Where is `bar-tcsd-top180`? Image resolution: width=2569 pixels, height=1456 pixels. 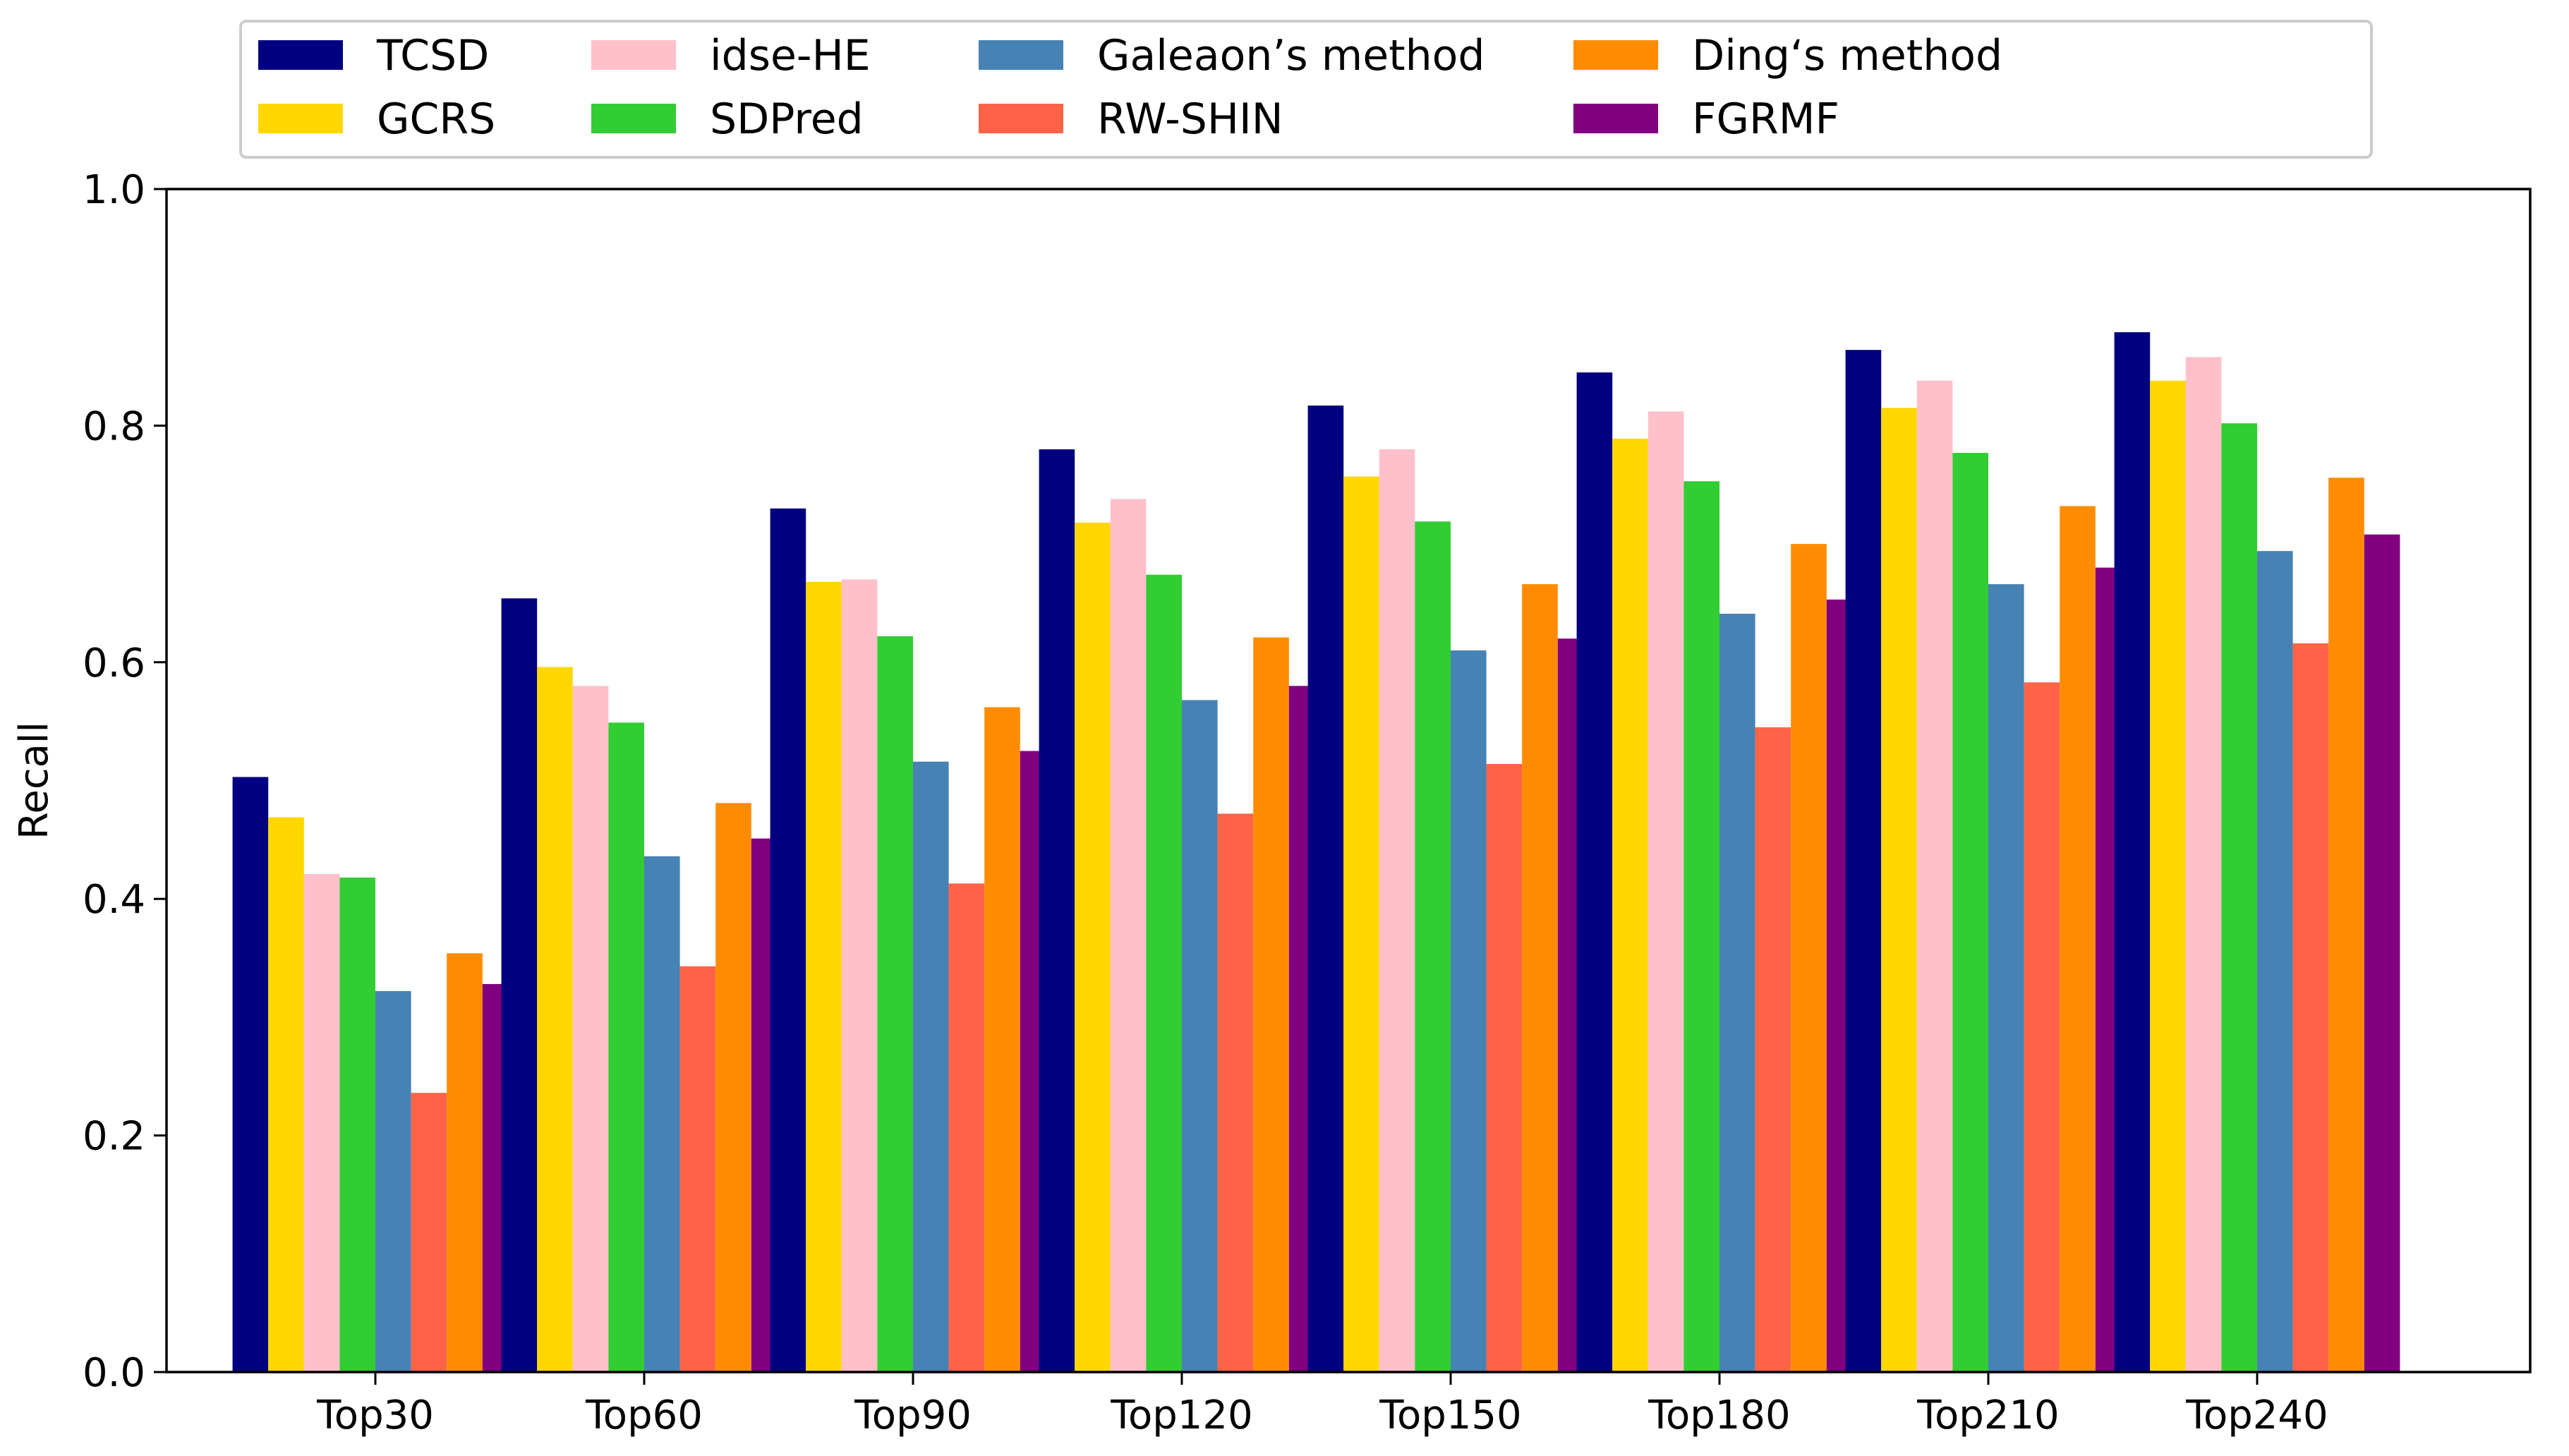
bar-tcsd-top180 is located at coordinates (1594, 873).